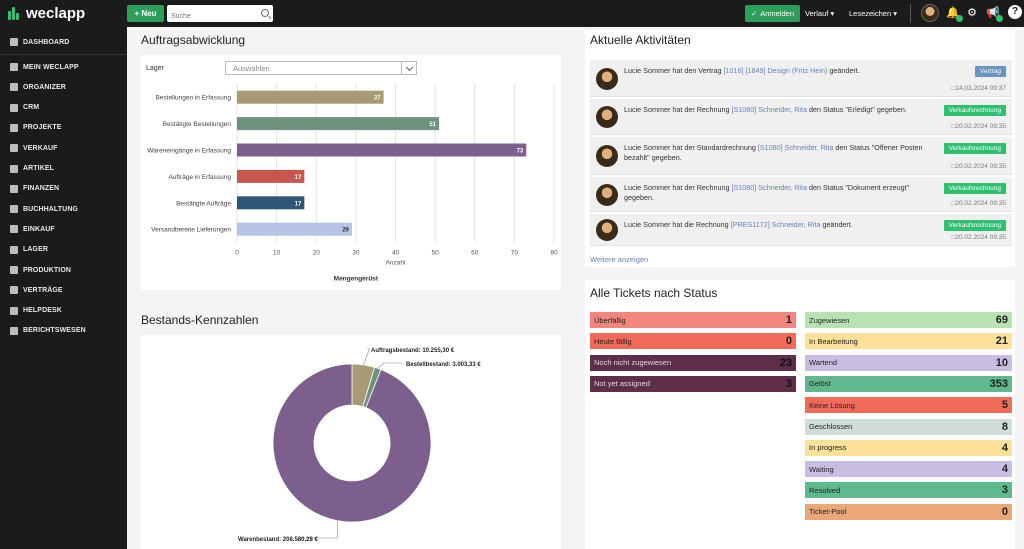  What do you see at coordinates (318, 529) in the screenshot?
I see `slice-leader-line` at bounding box center [318, 529].